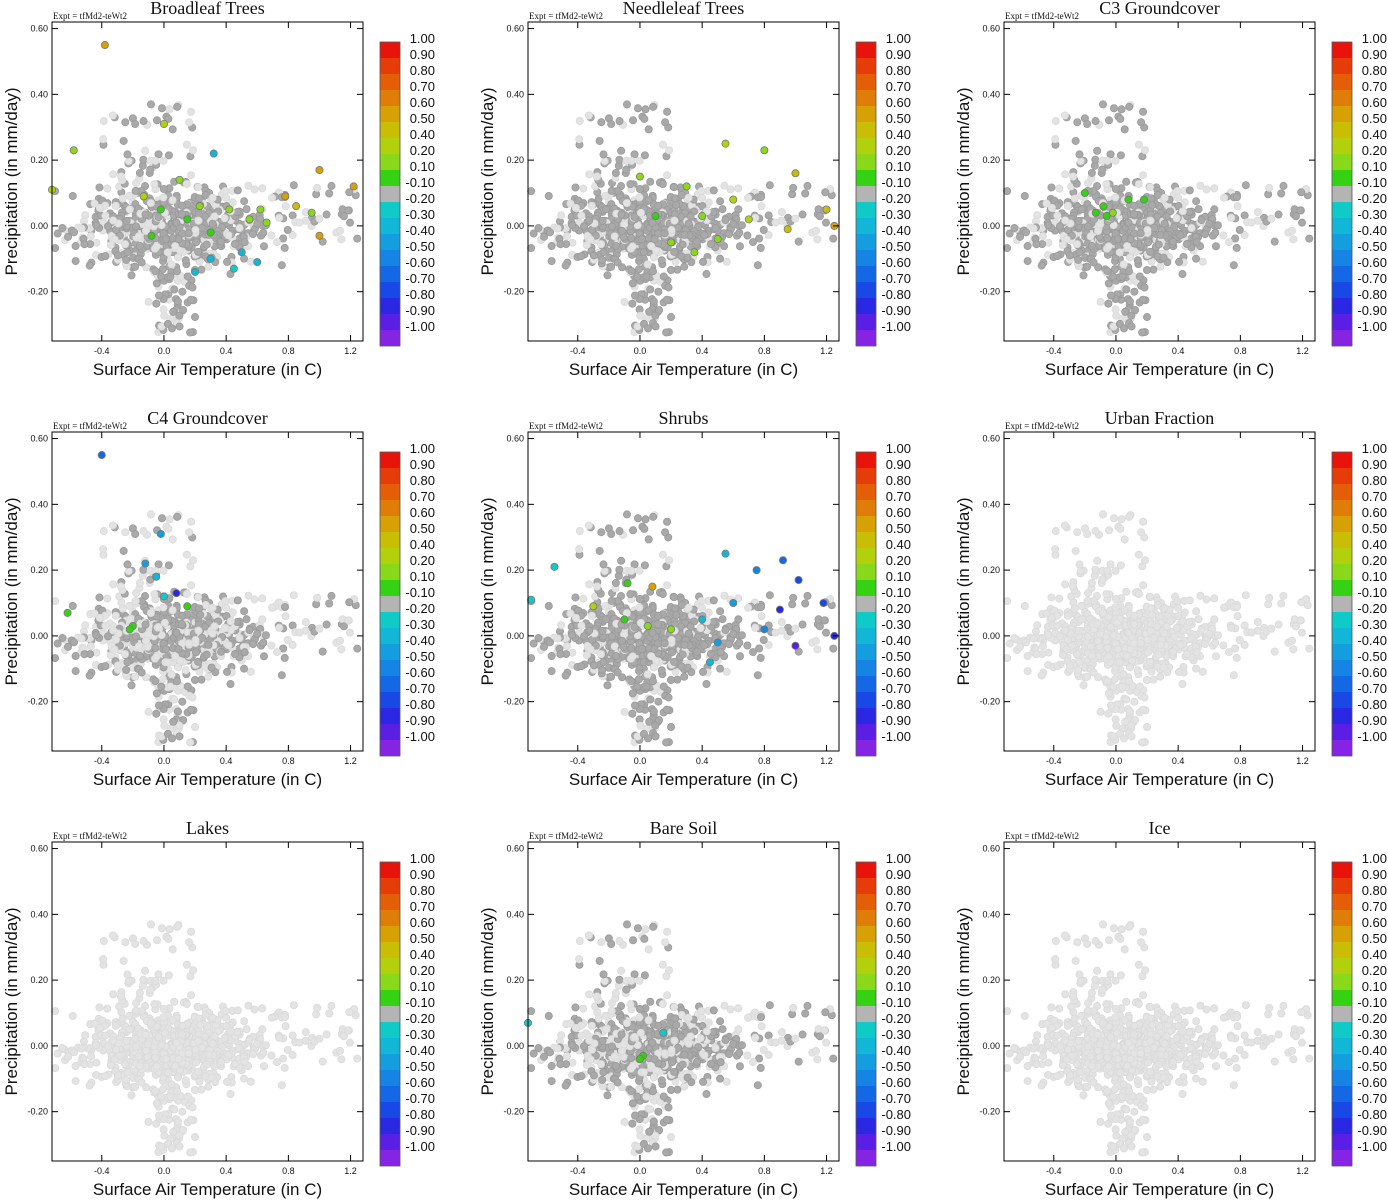 The image size is (1388, 1200). What do you see at coordinates (896, 230) in the screenshot?
I see `colorbar-label: -0.40` at bounding box center [896, 230].